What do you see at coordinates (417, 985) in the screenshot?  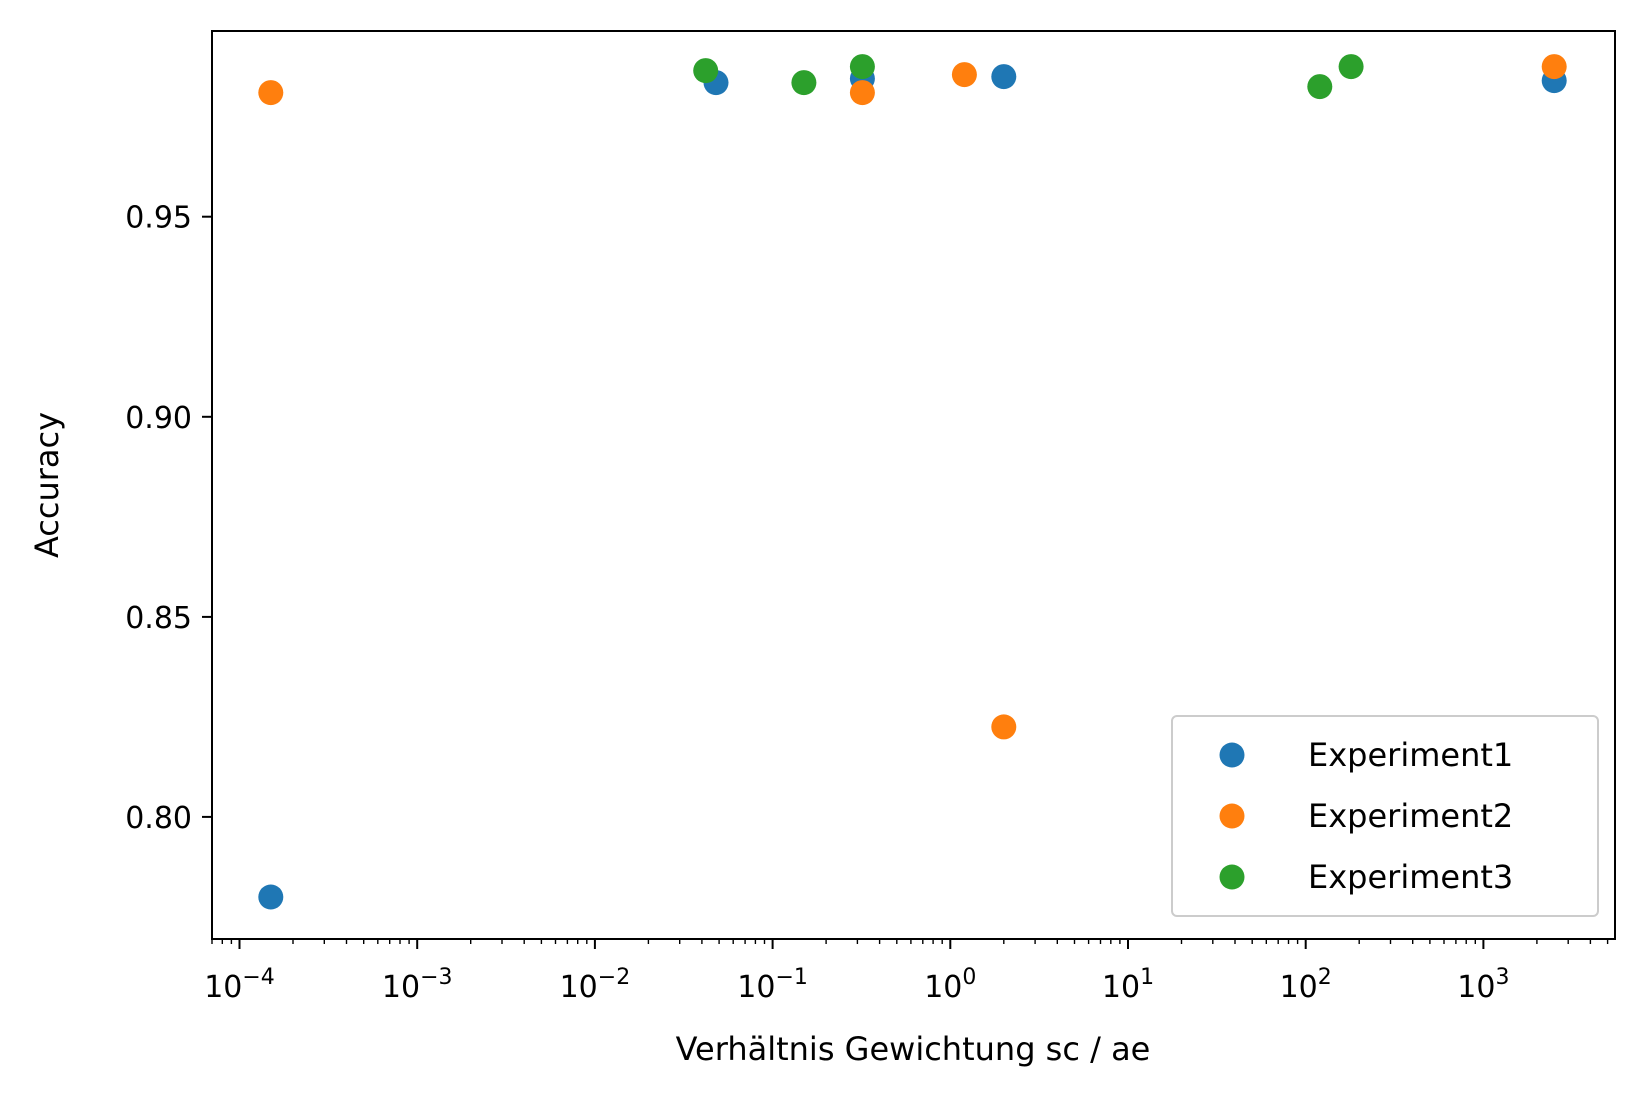 I see `x-tick-label: 10⁻³` at bounding box center [417, 985].